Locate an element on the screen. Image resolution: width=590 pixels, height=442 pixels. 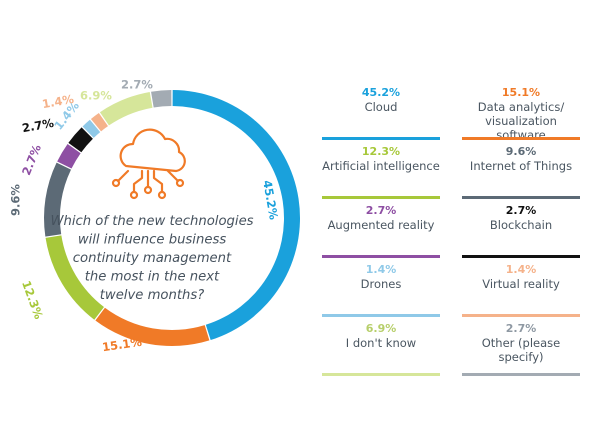
legend-item: 2.7% Blockchain is located at coordinates (521, 231).